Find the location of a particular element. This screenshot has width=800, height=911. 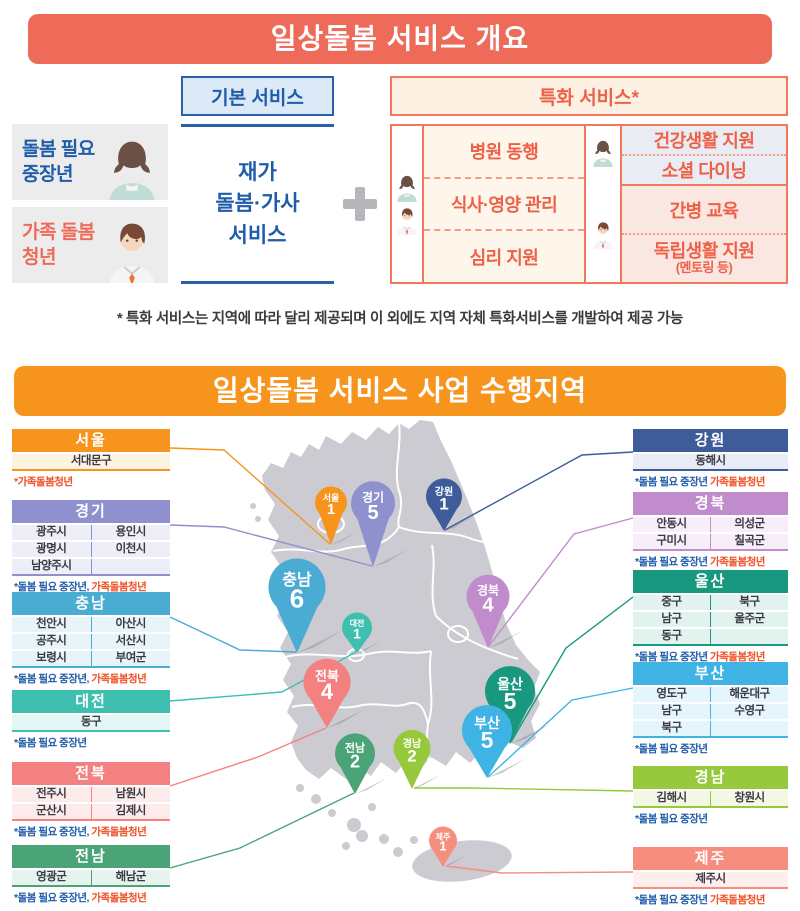

connector-gyeongnam is located at coordinates (524, 789).